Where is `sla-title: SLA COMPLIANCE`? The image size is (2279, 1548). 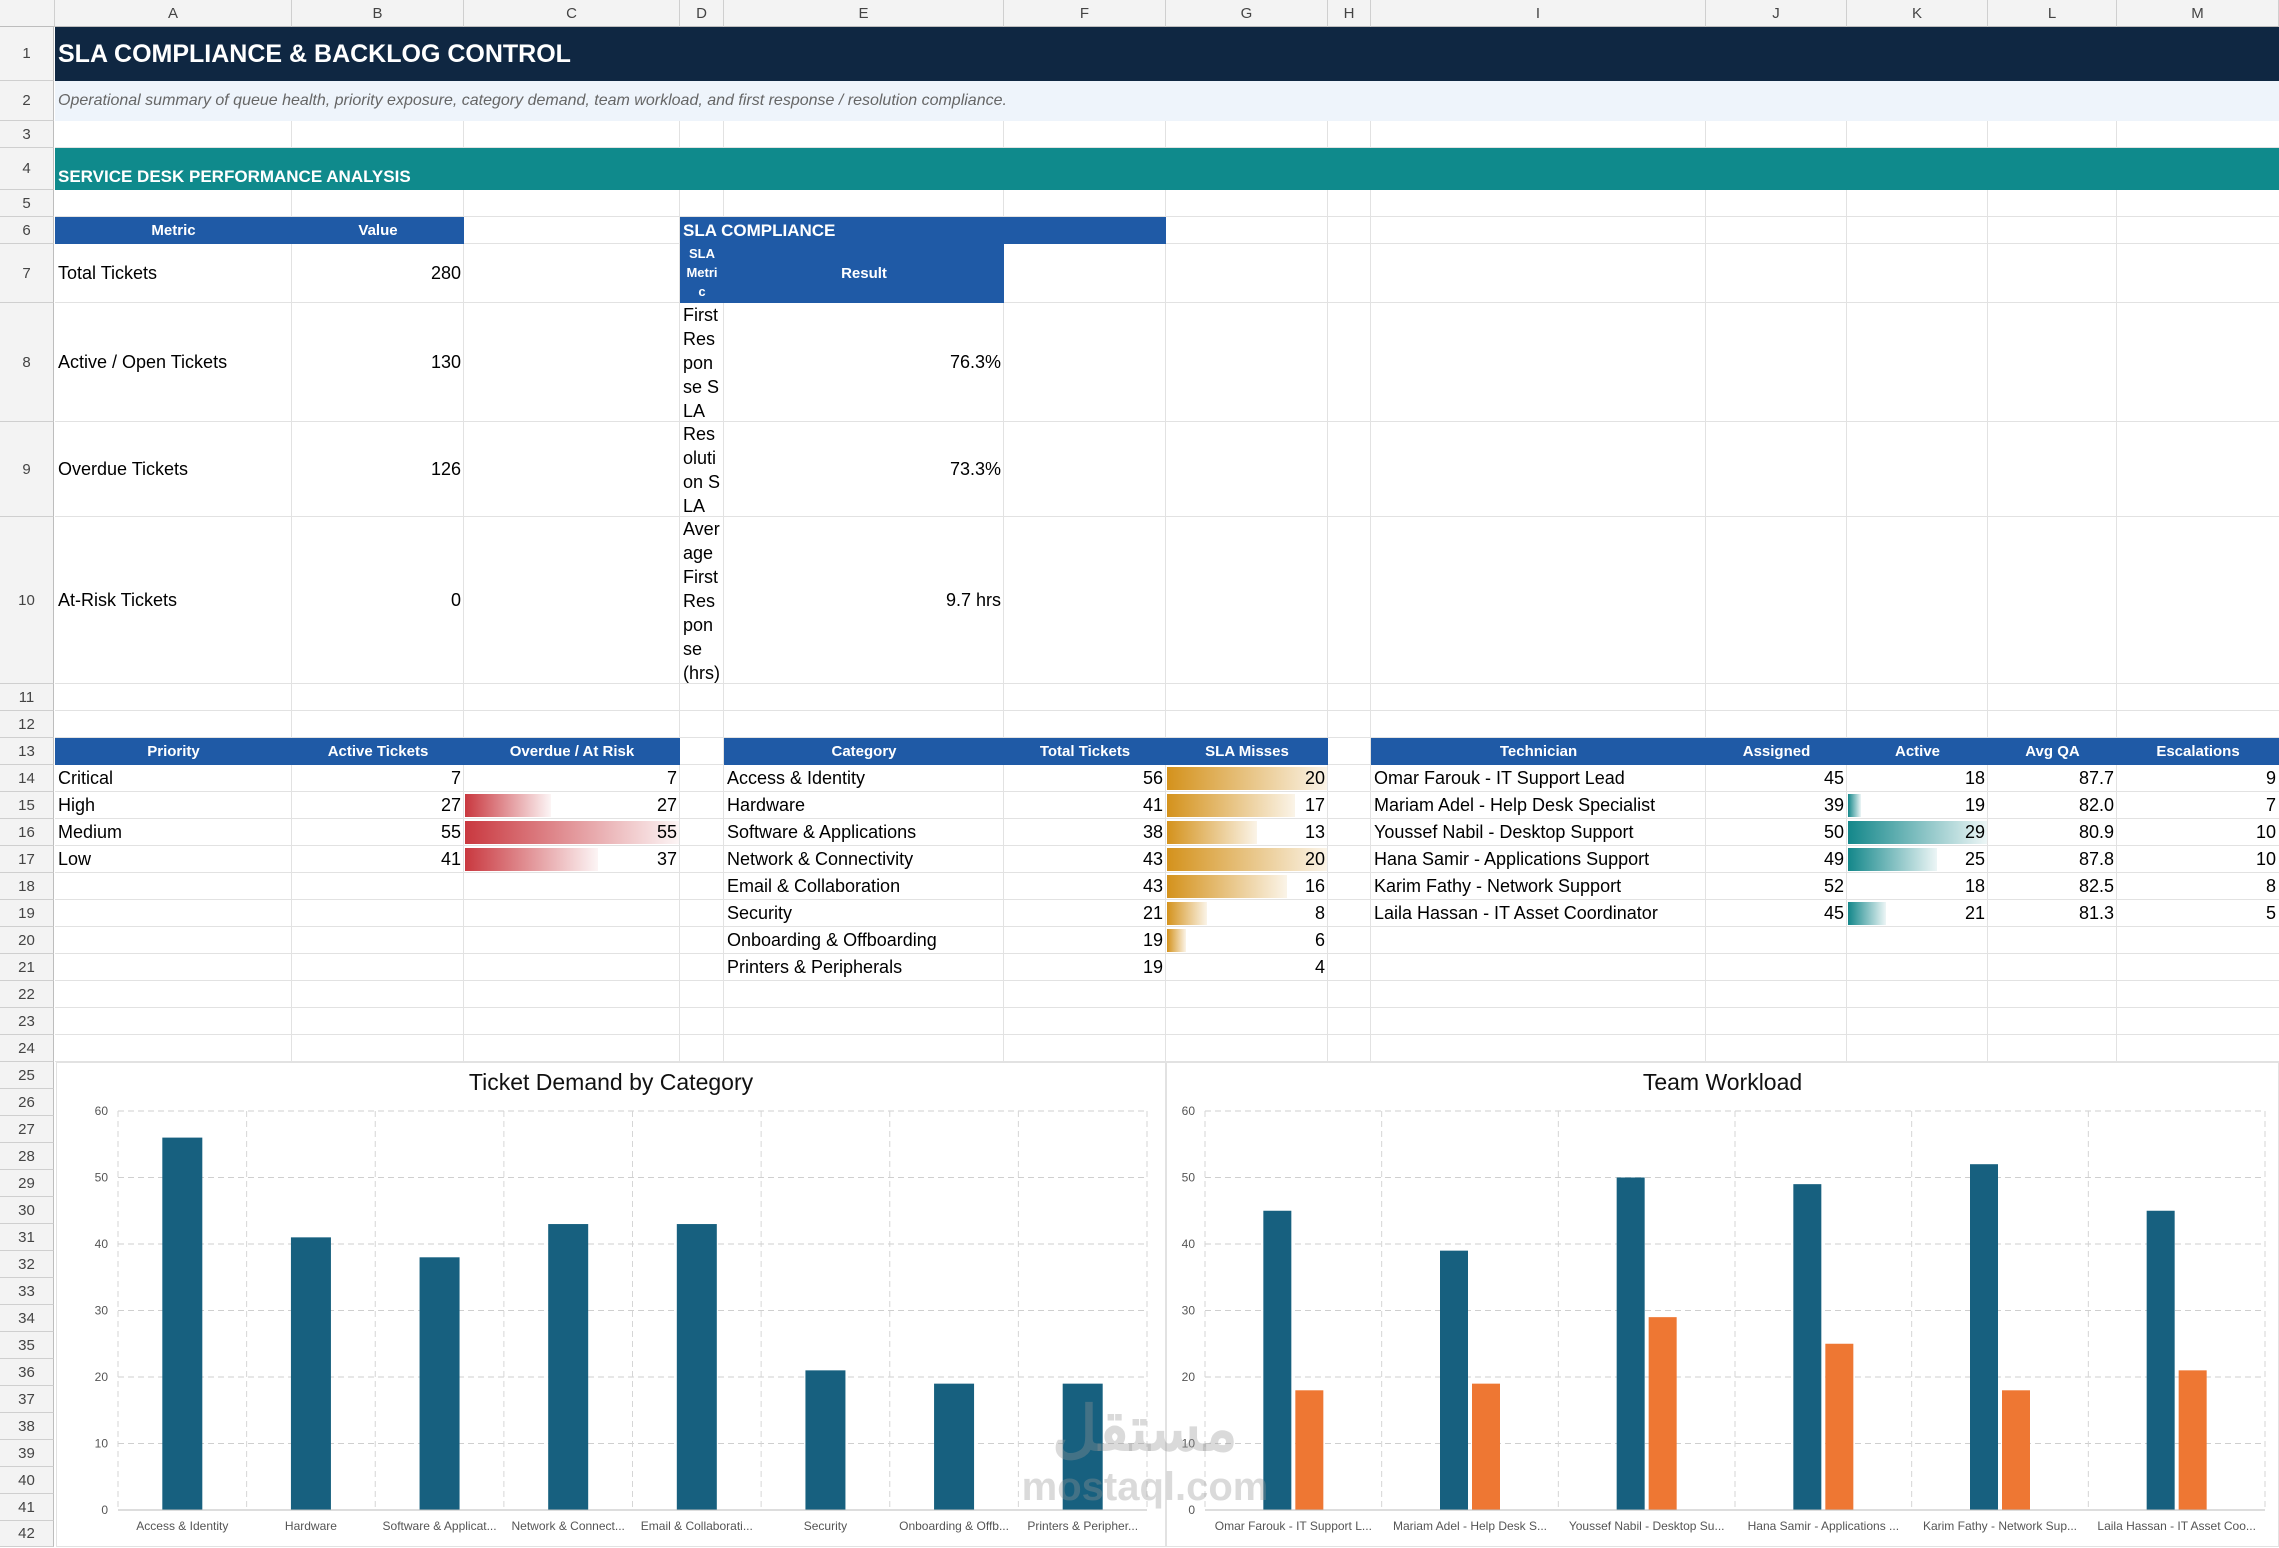 sla-title: SLA COMPLIANCE is located at coordinates (923, 230).